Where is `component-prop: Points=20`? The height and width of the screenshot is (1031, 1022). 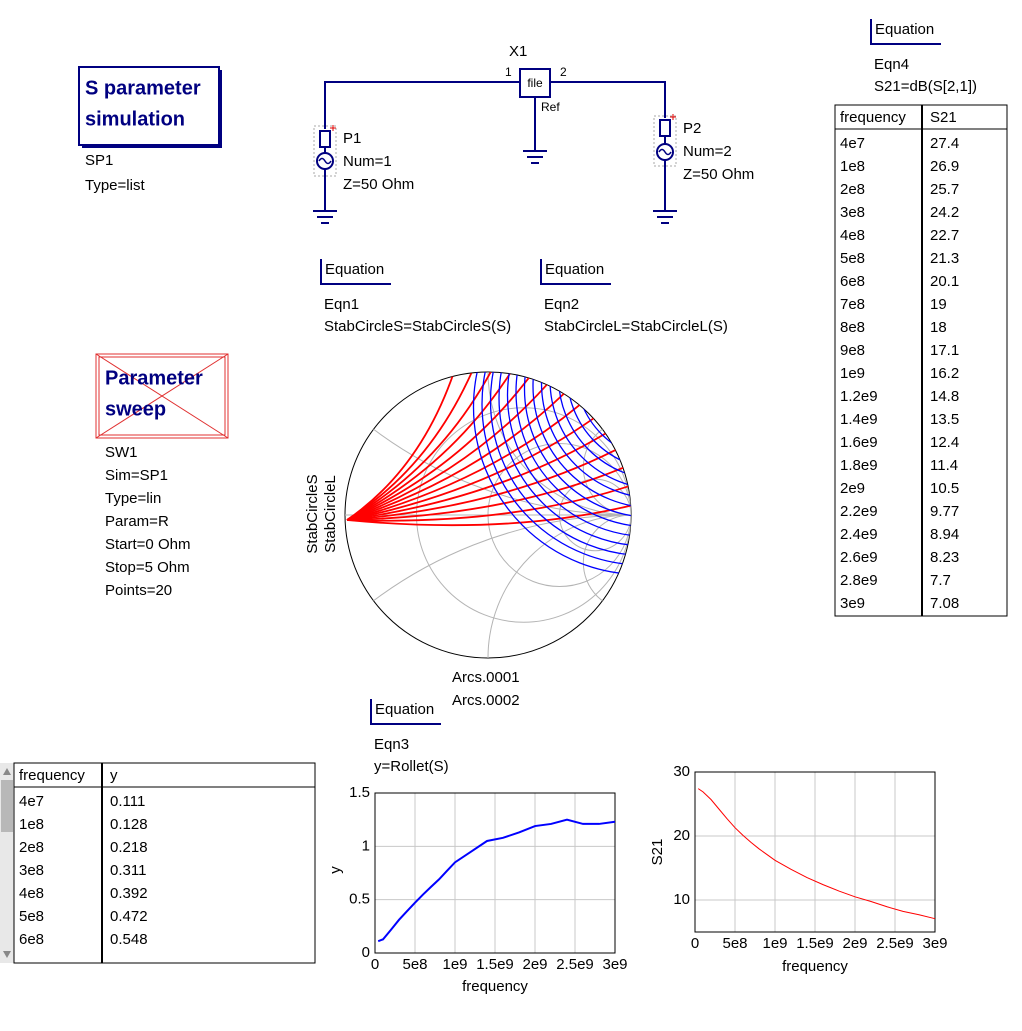
component-prop: Points=20 is located at coordinates (138, 590).